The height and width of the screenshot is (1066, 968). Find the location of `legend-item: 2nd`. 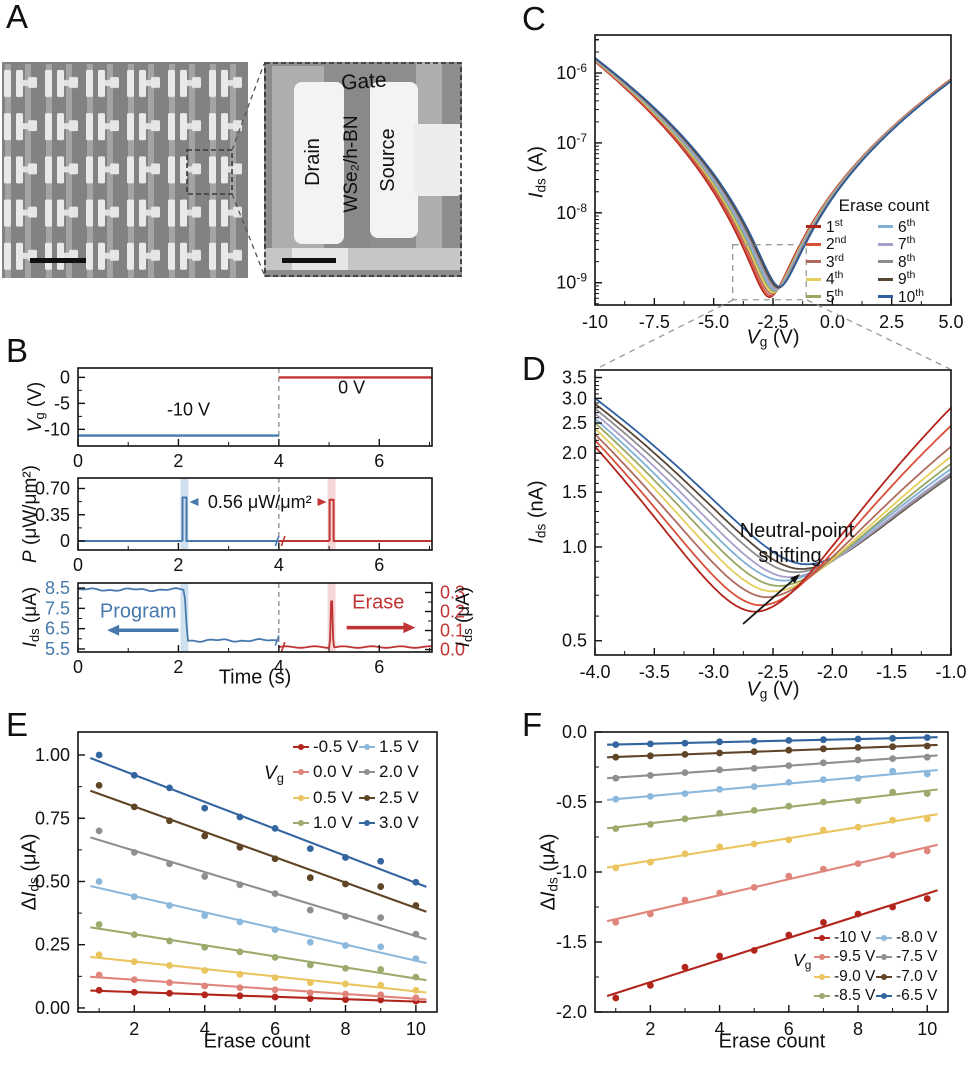

legend-item: 2nd is located at coordinates (842, 244).